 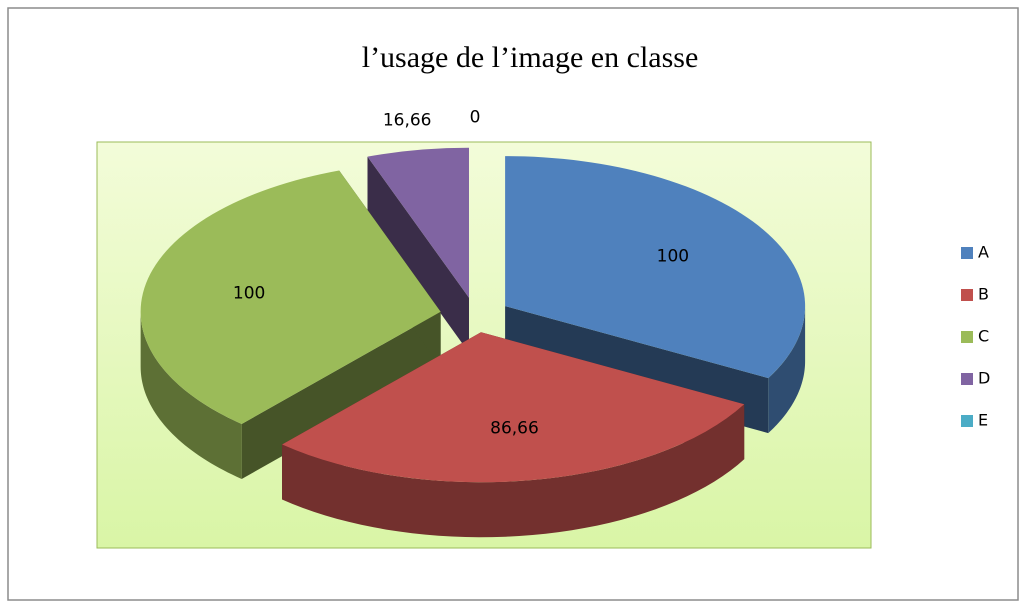 I want to click on chart-title: l’usage de l’image en classe, so click(x=530, y=57).